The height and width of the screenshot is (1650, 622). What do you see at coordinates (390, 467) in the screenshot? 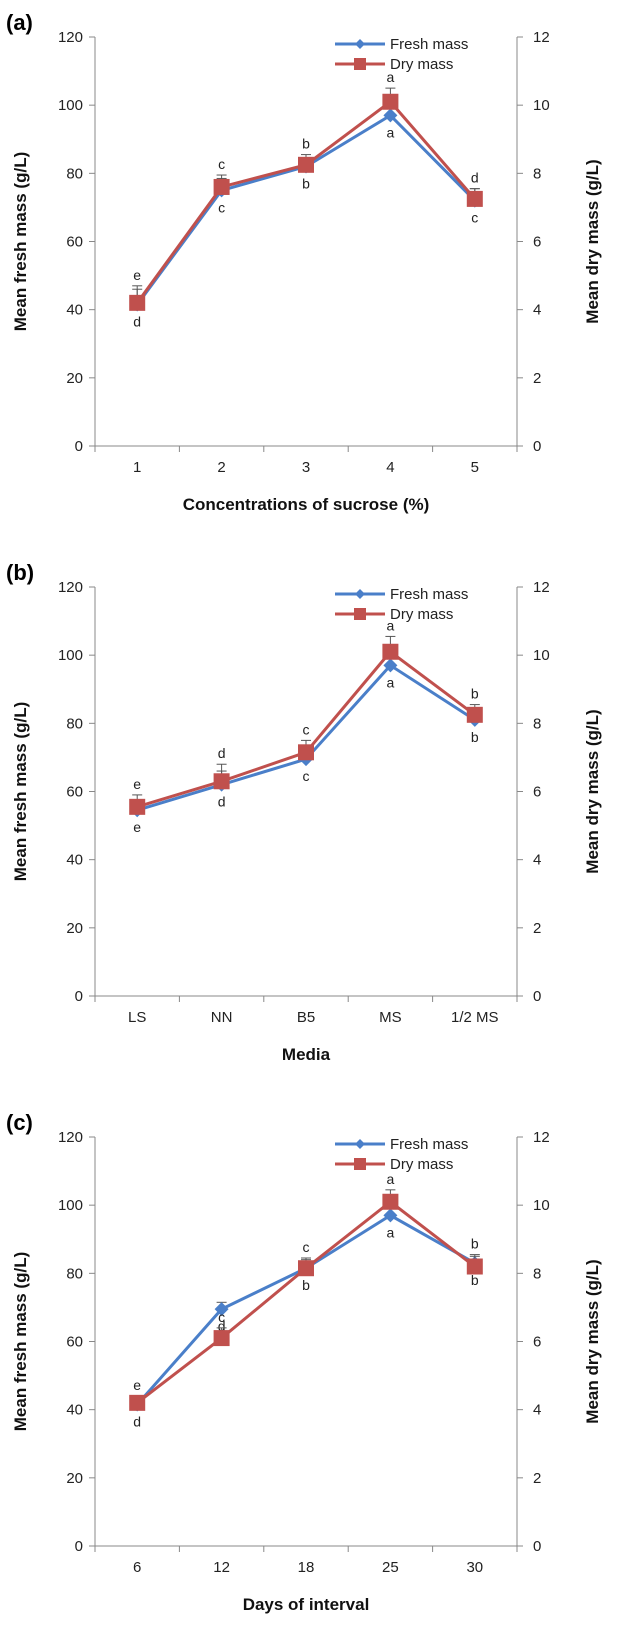
I see `x-tick-label: 4` at bounding box center [390, 467].